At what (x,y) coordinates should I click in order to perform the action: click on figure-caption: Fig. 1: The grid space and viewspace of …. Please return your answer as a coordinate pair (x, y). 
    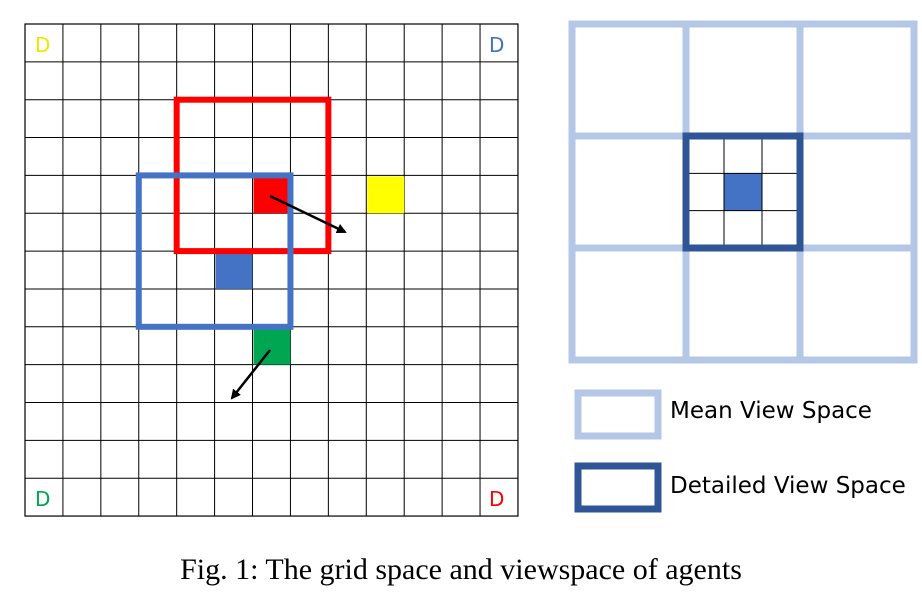
    Looking at the image, I should click on (461, 569).